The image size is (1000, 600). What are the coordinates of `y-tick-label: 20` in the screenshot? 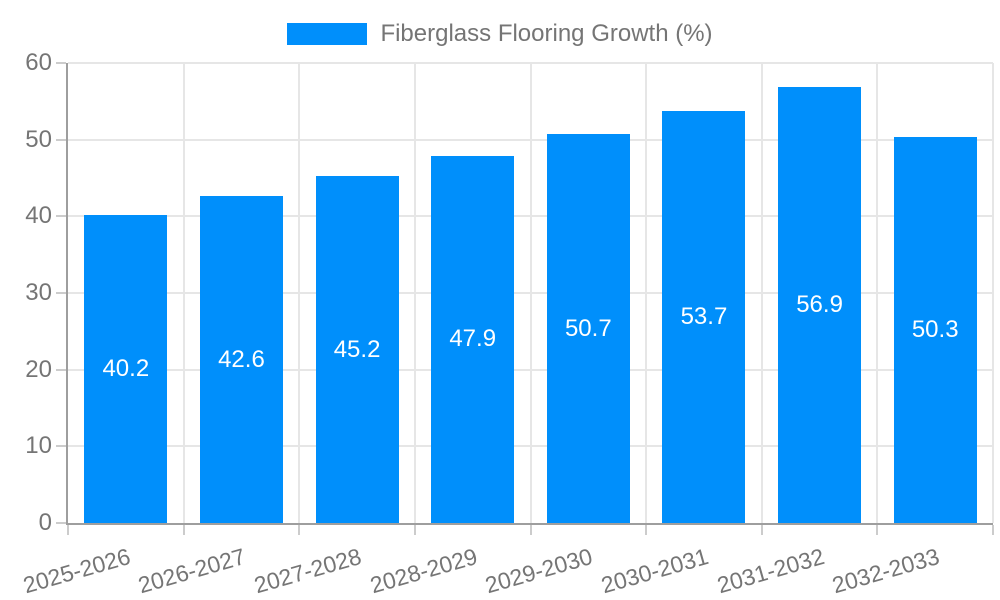 It's located at (38, 369).